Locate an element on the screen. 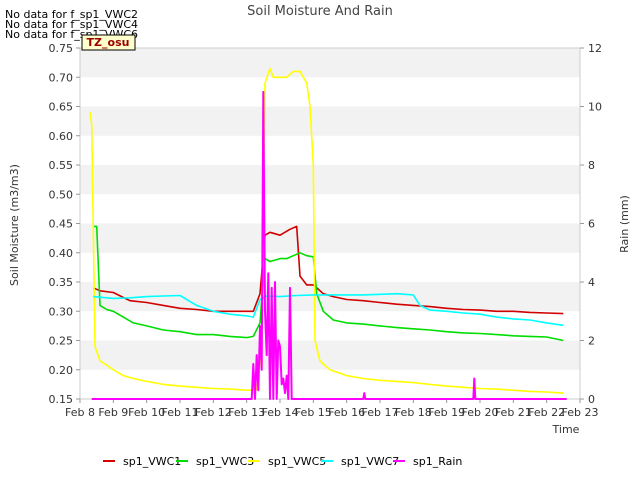 The height and width of the screenshot is (480, 640). site-badge-label: TZ_osu is located at coordinates (108, 42).